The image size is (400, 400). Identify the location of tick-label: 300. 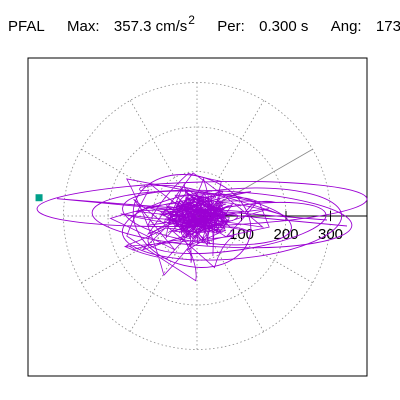
(330, 234).